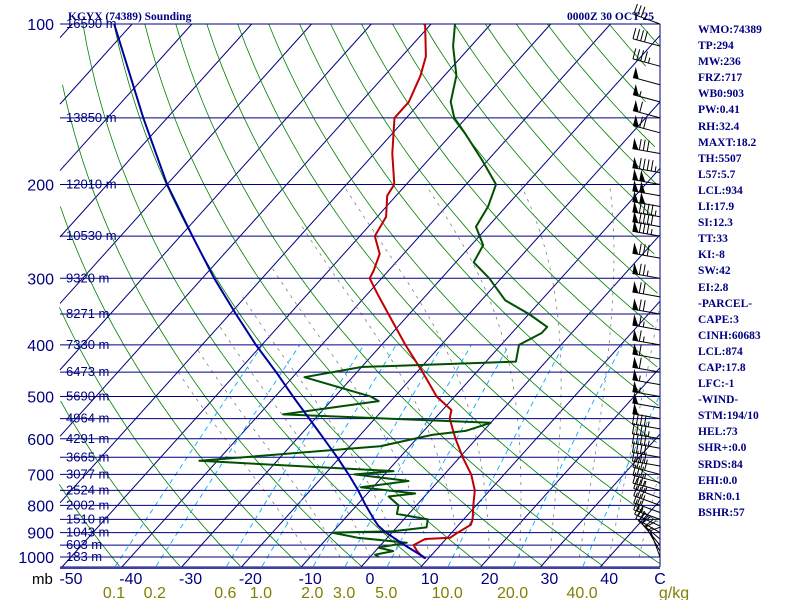  What do you see at coordinates (512, 592) in the screenshot?
I see `mixing-ratio-tick-label: 20.0` at bounding box center [512, 592].